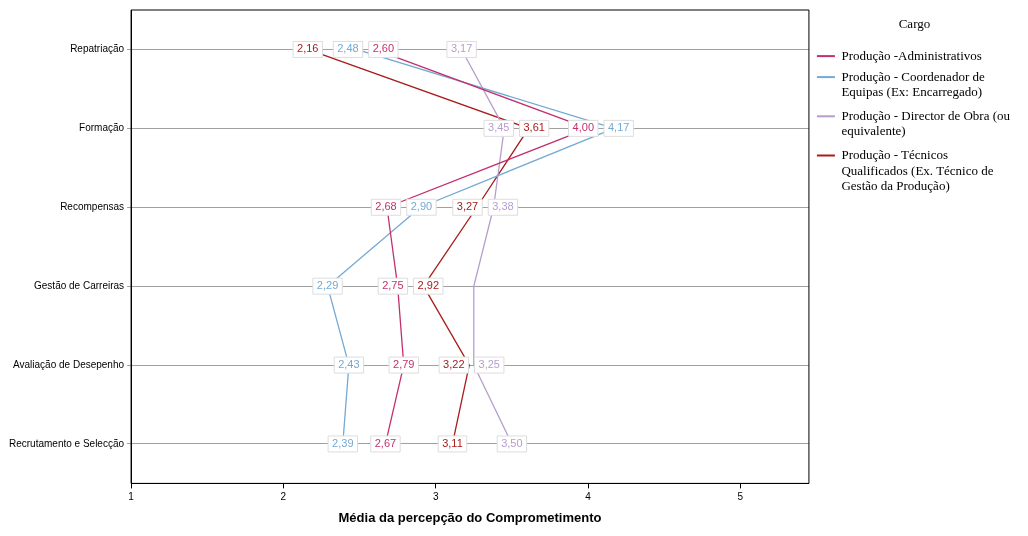 The image size is (1028, 536). Describe the element at coordinates (102, 128) in the screenshot. I see `y-tick-label: Formação` at that location.